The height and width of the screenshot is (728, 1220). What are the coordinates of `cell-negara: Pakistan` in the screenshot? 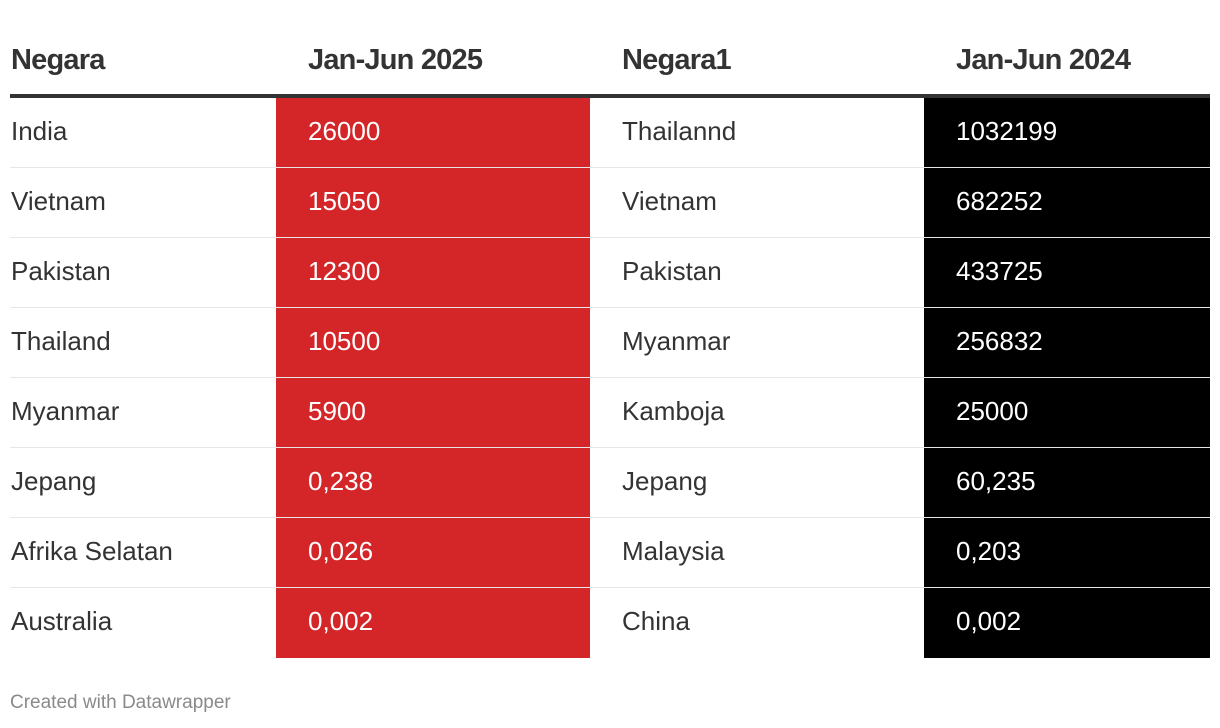 It's located at (61, 271).